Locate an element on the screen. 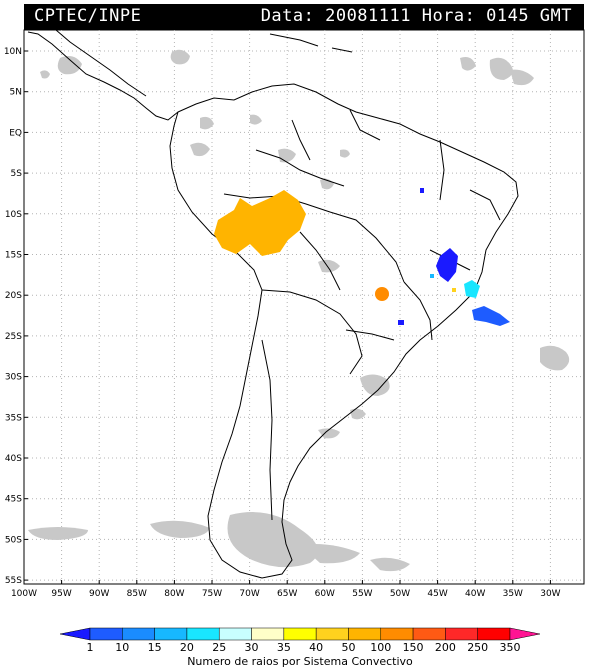 This screenshot has width=600, height=670. lon-label: 90W is located at coordinates (99, 594).